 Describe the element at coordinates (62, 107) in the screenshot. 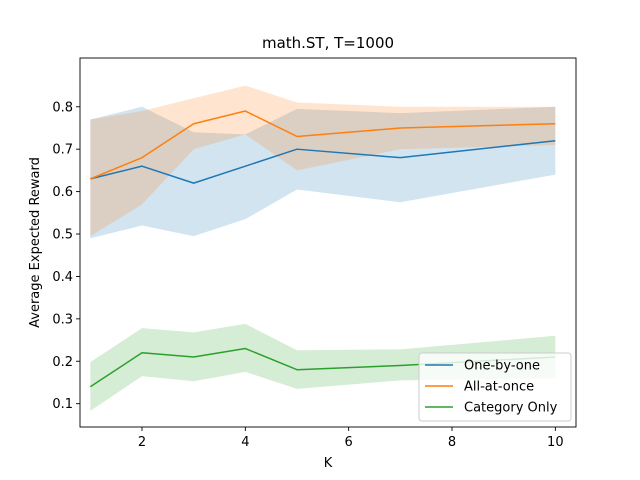

I see `y-tick-label: 0.8` at that location.